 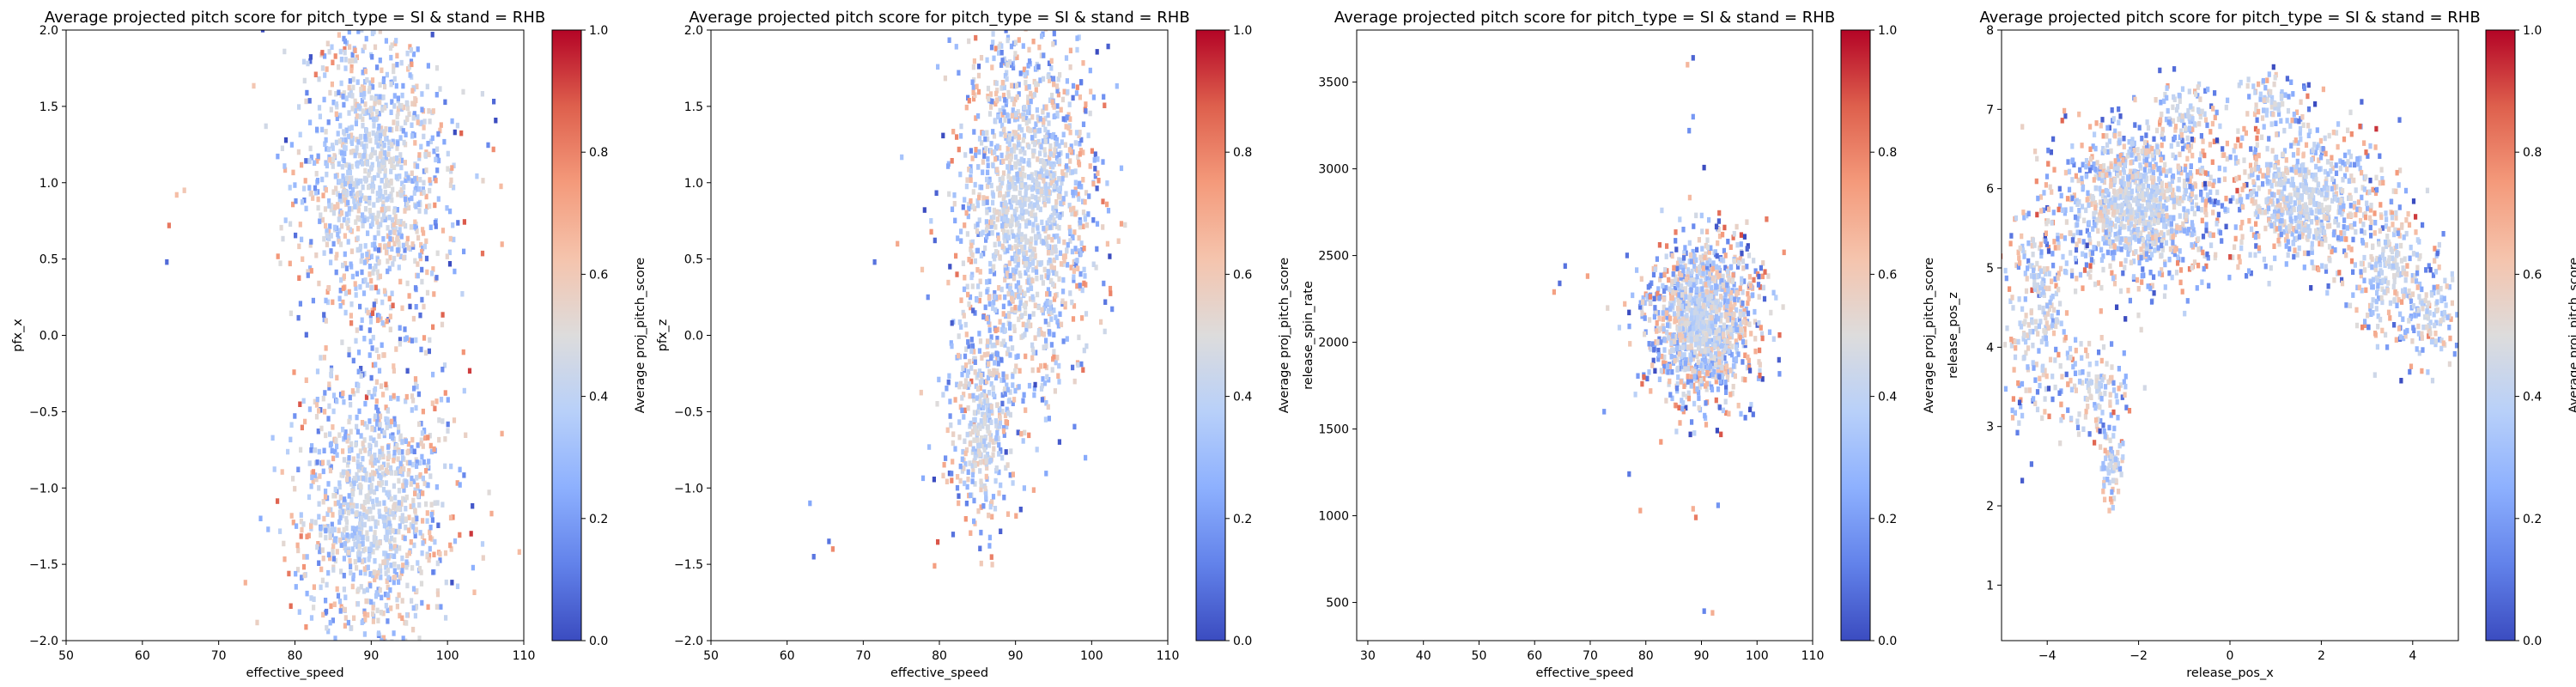 I want to click on x-tick-label: 80, so click(x=295, y=656).